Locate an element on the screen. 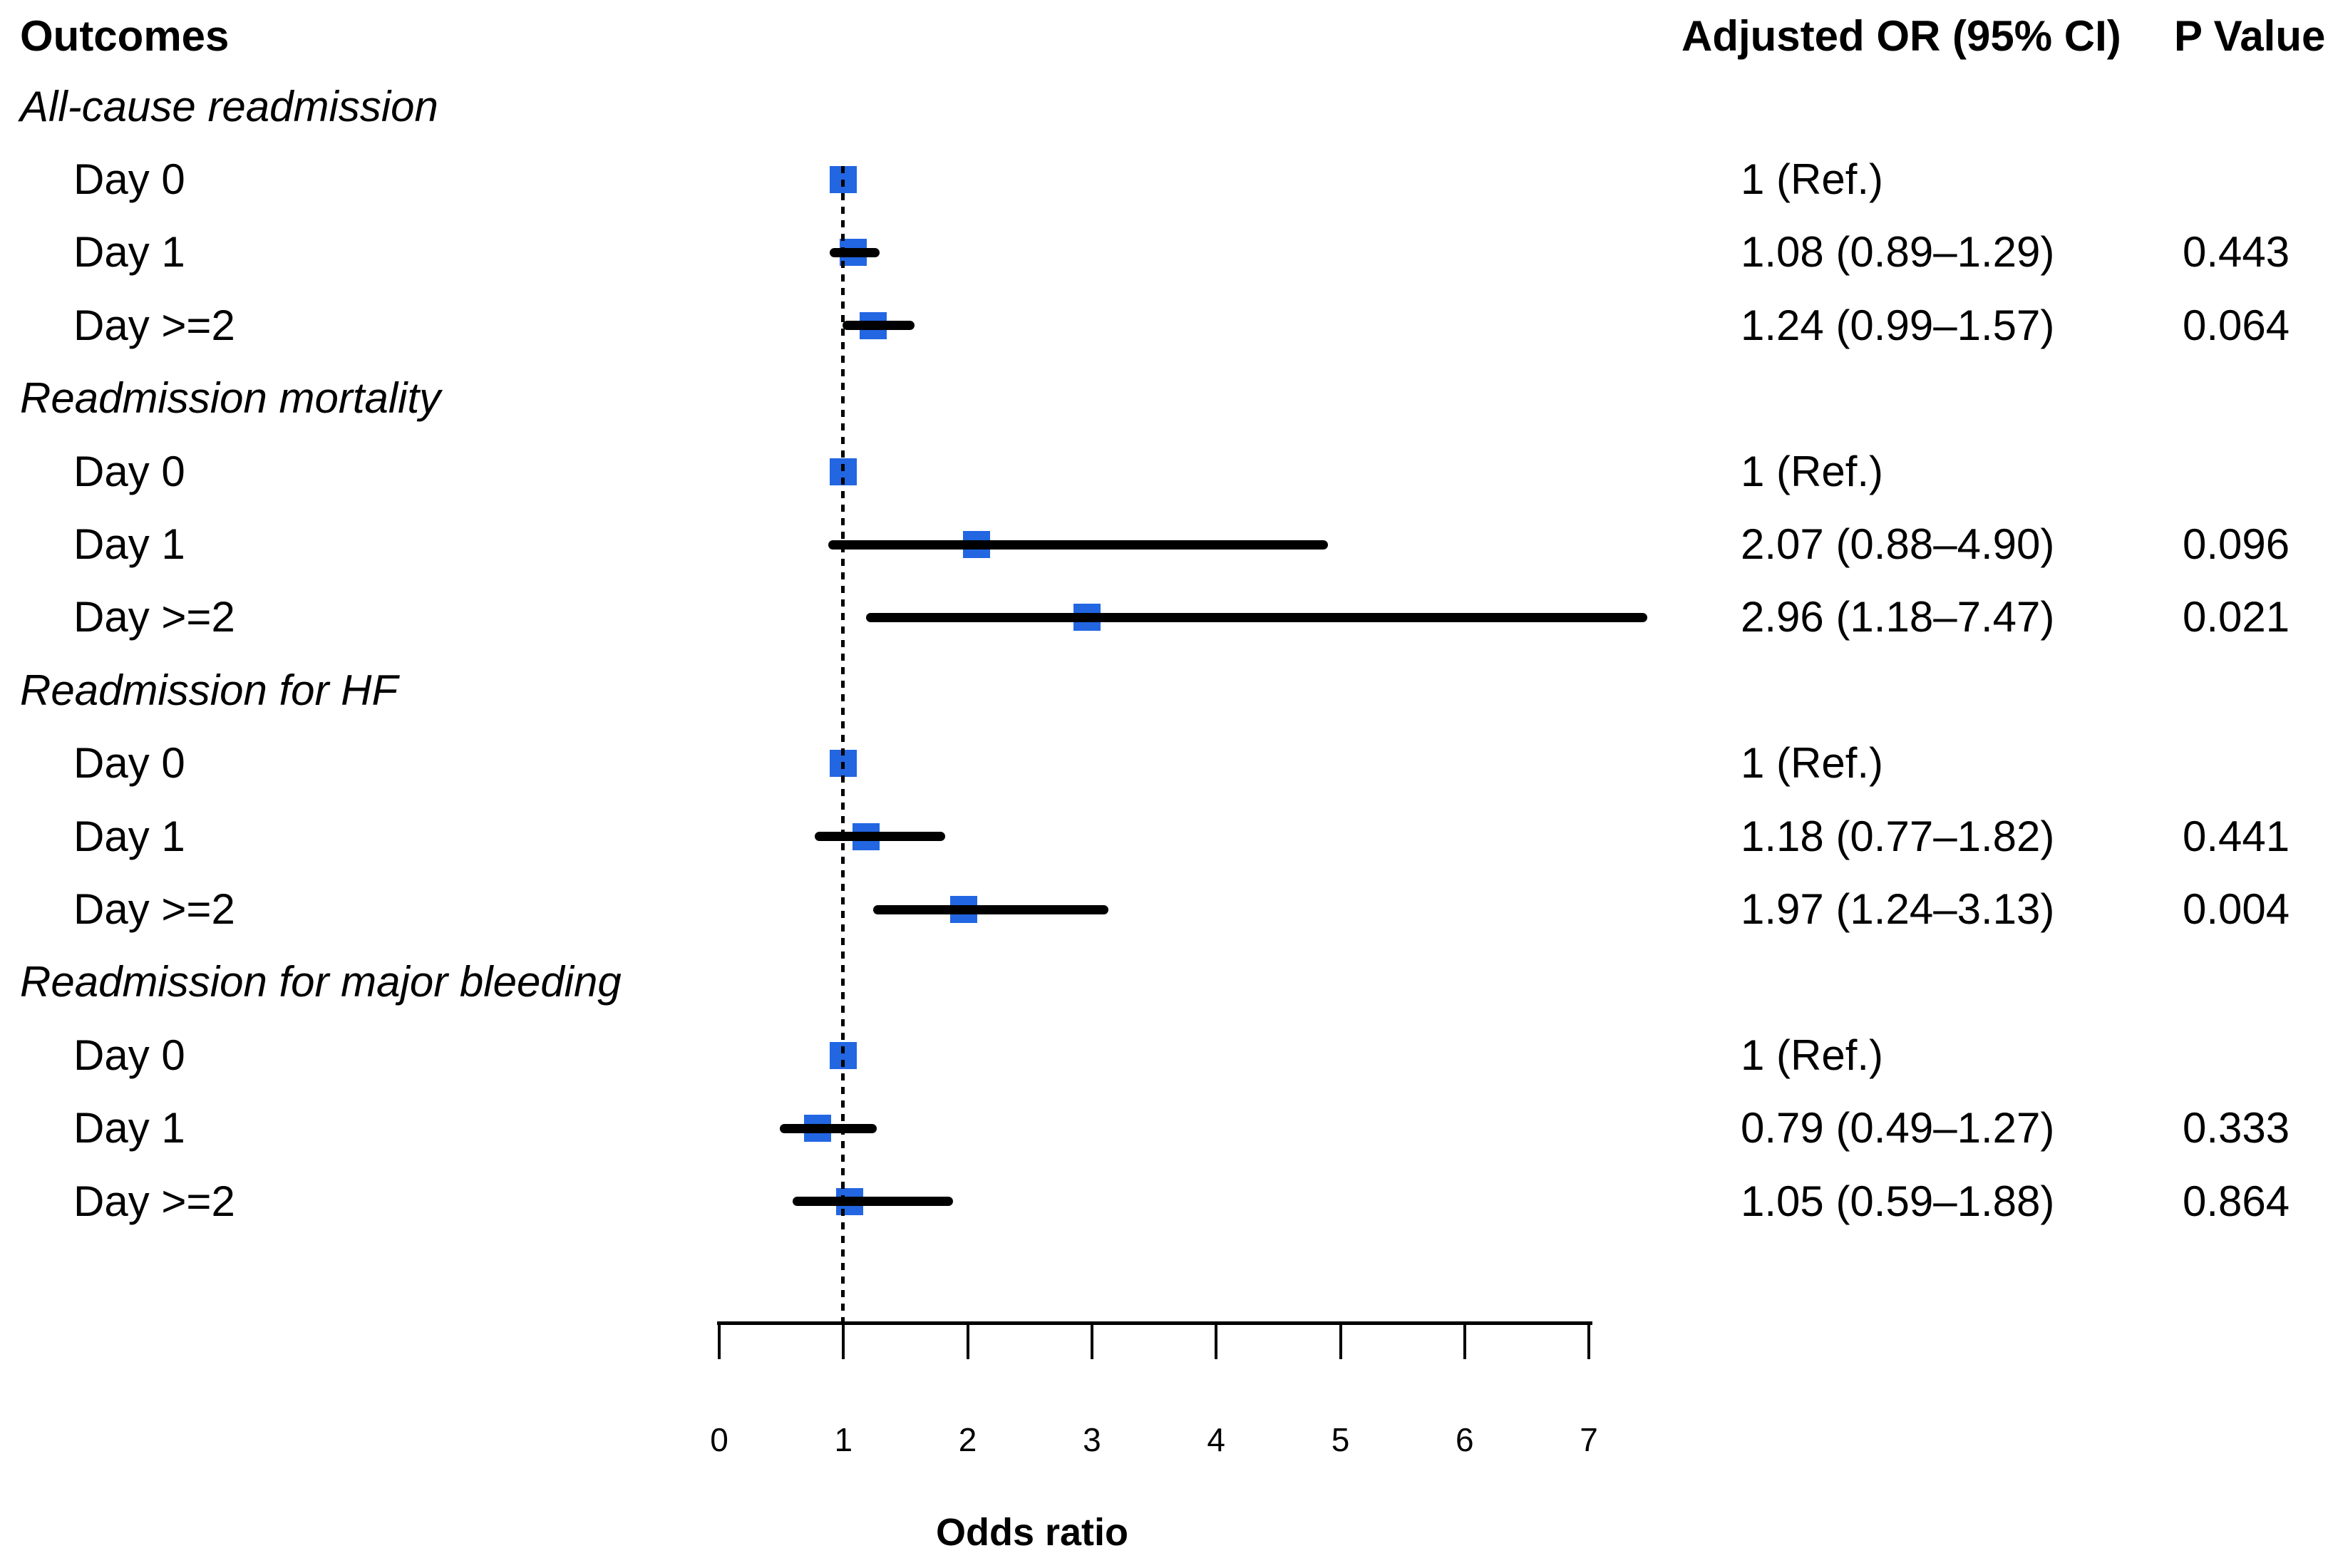 Image resolution: width=2328 pixels, height=1568 pixels. x-axis-line is located at coordinates (1154, 1323).